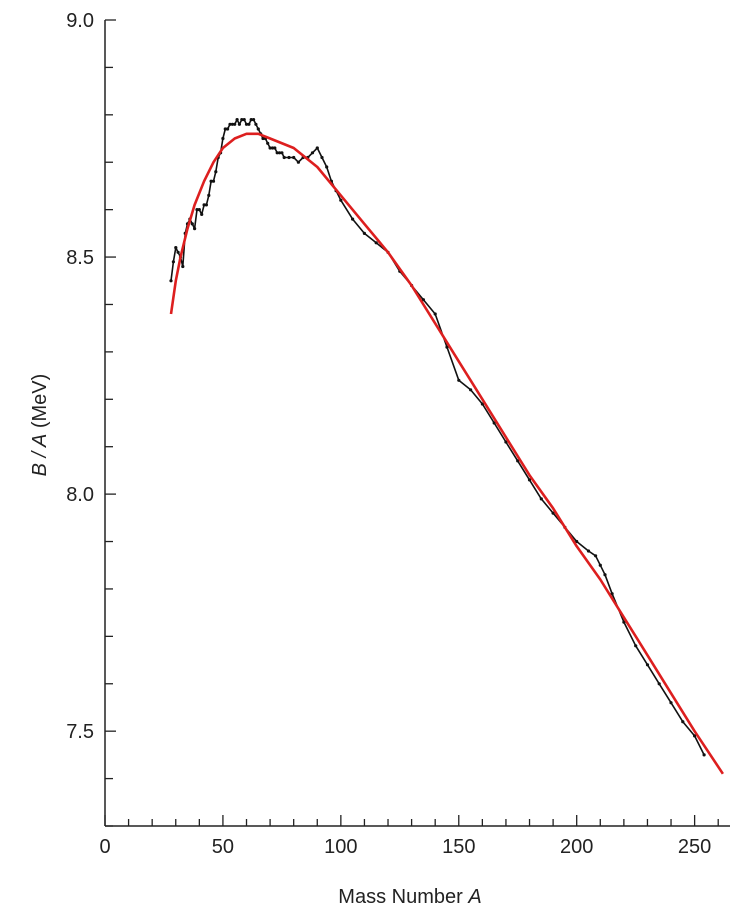 The image size is (740, 918). What do you see at coordinates (104, 847) in the screenshot?
I see `x-tick-label: 0` at bounding box center [104, 847].